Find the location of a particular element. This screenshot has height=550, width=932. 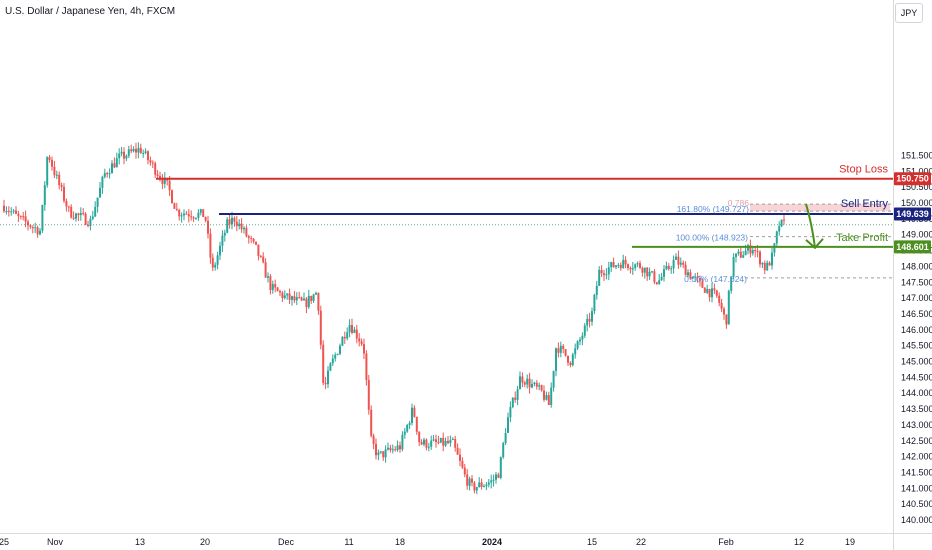

take-profit-tag is located at coordinates (912, 247).